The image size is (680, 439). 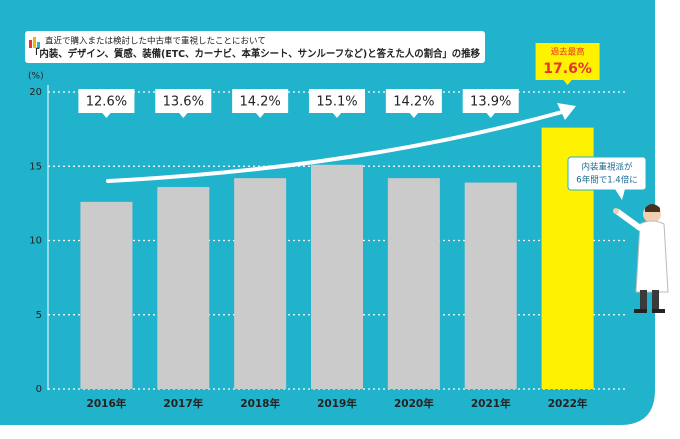 I want to click on x-tick-label: 2018年, so click(x=260, y=403).